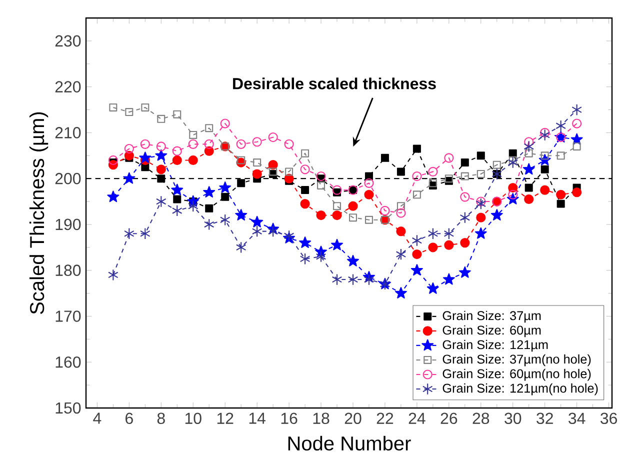 The height and width of the screenshot is (467, 635). What do you see at coordinates (68, 41) in the screenshot?
I see `y-tick-label: 230` at bounding box center [68, 41].